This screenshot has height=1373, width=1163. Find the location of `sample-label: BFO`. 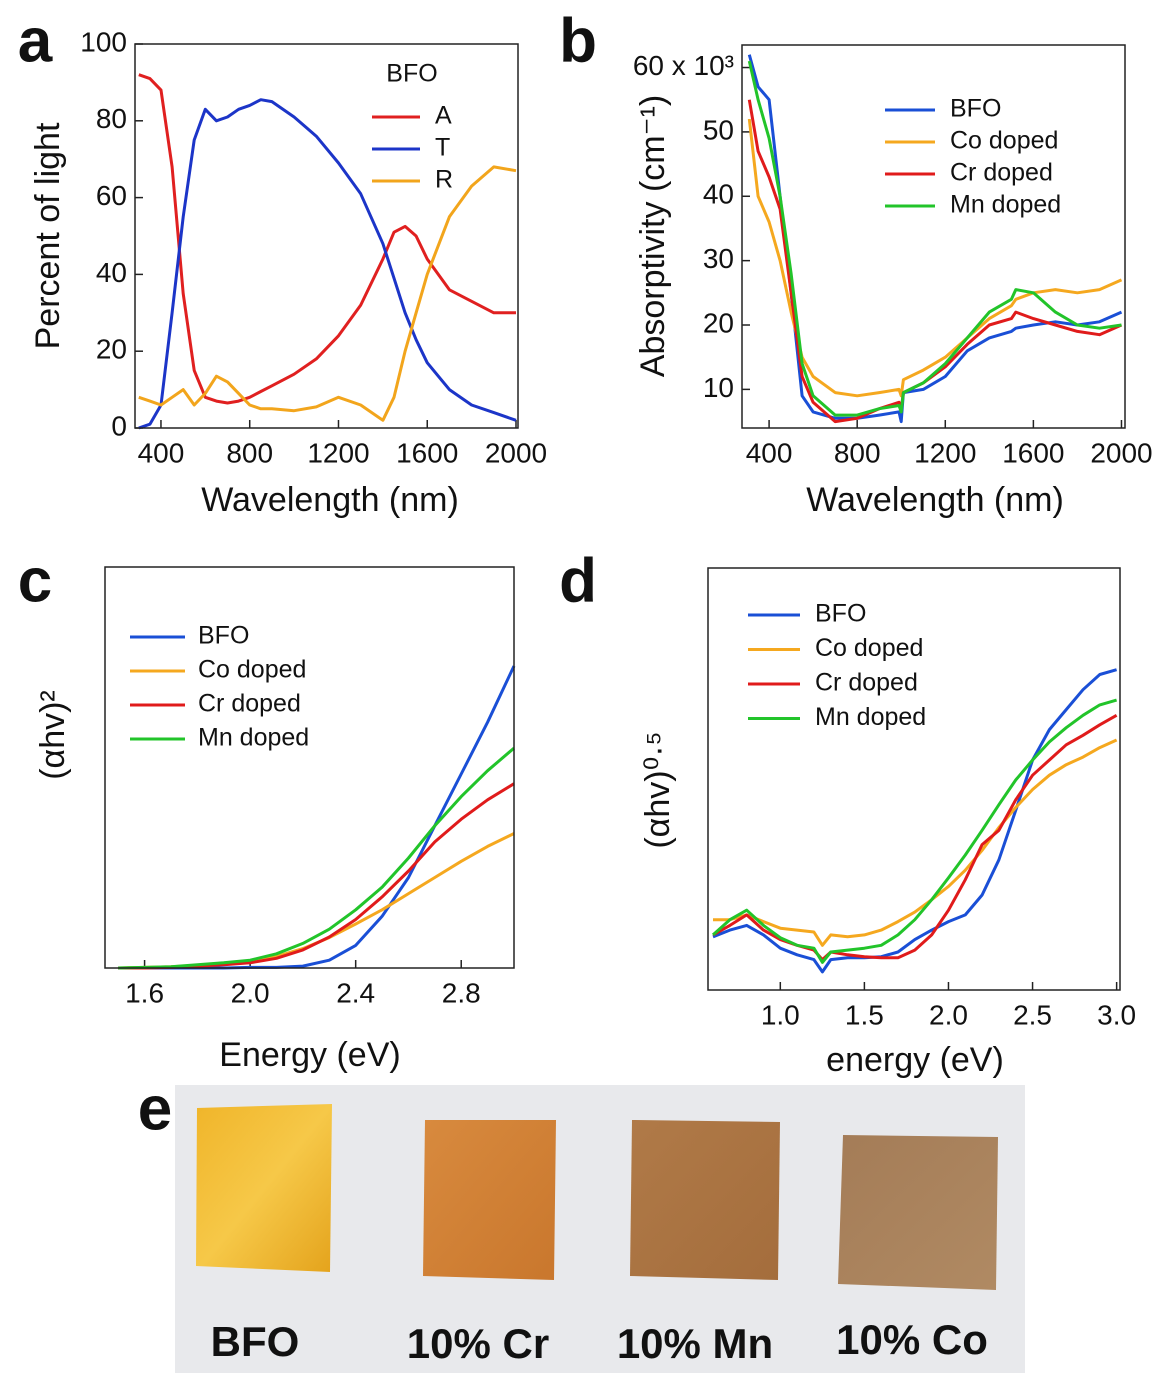

sample-label: BFO is located at coordinates (255, 1341).